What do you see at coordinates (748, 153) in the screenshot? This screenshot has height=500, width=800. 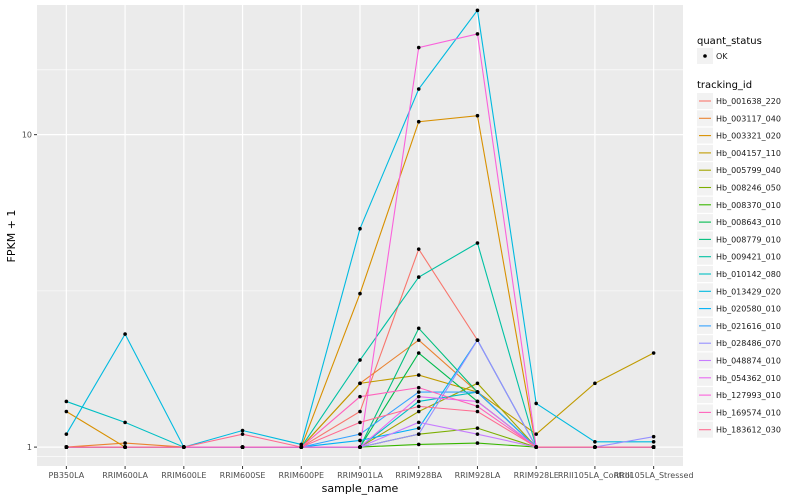 I see `legend-label: Hb_004157_110` at bounding box center [748, 153].